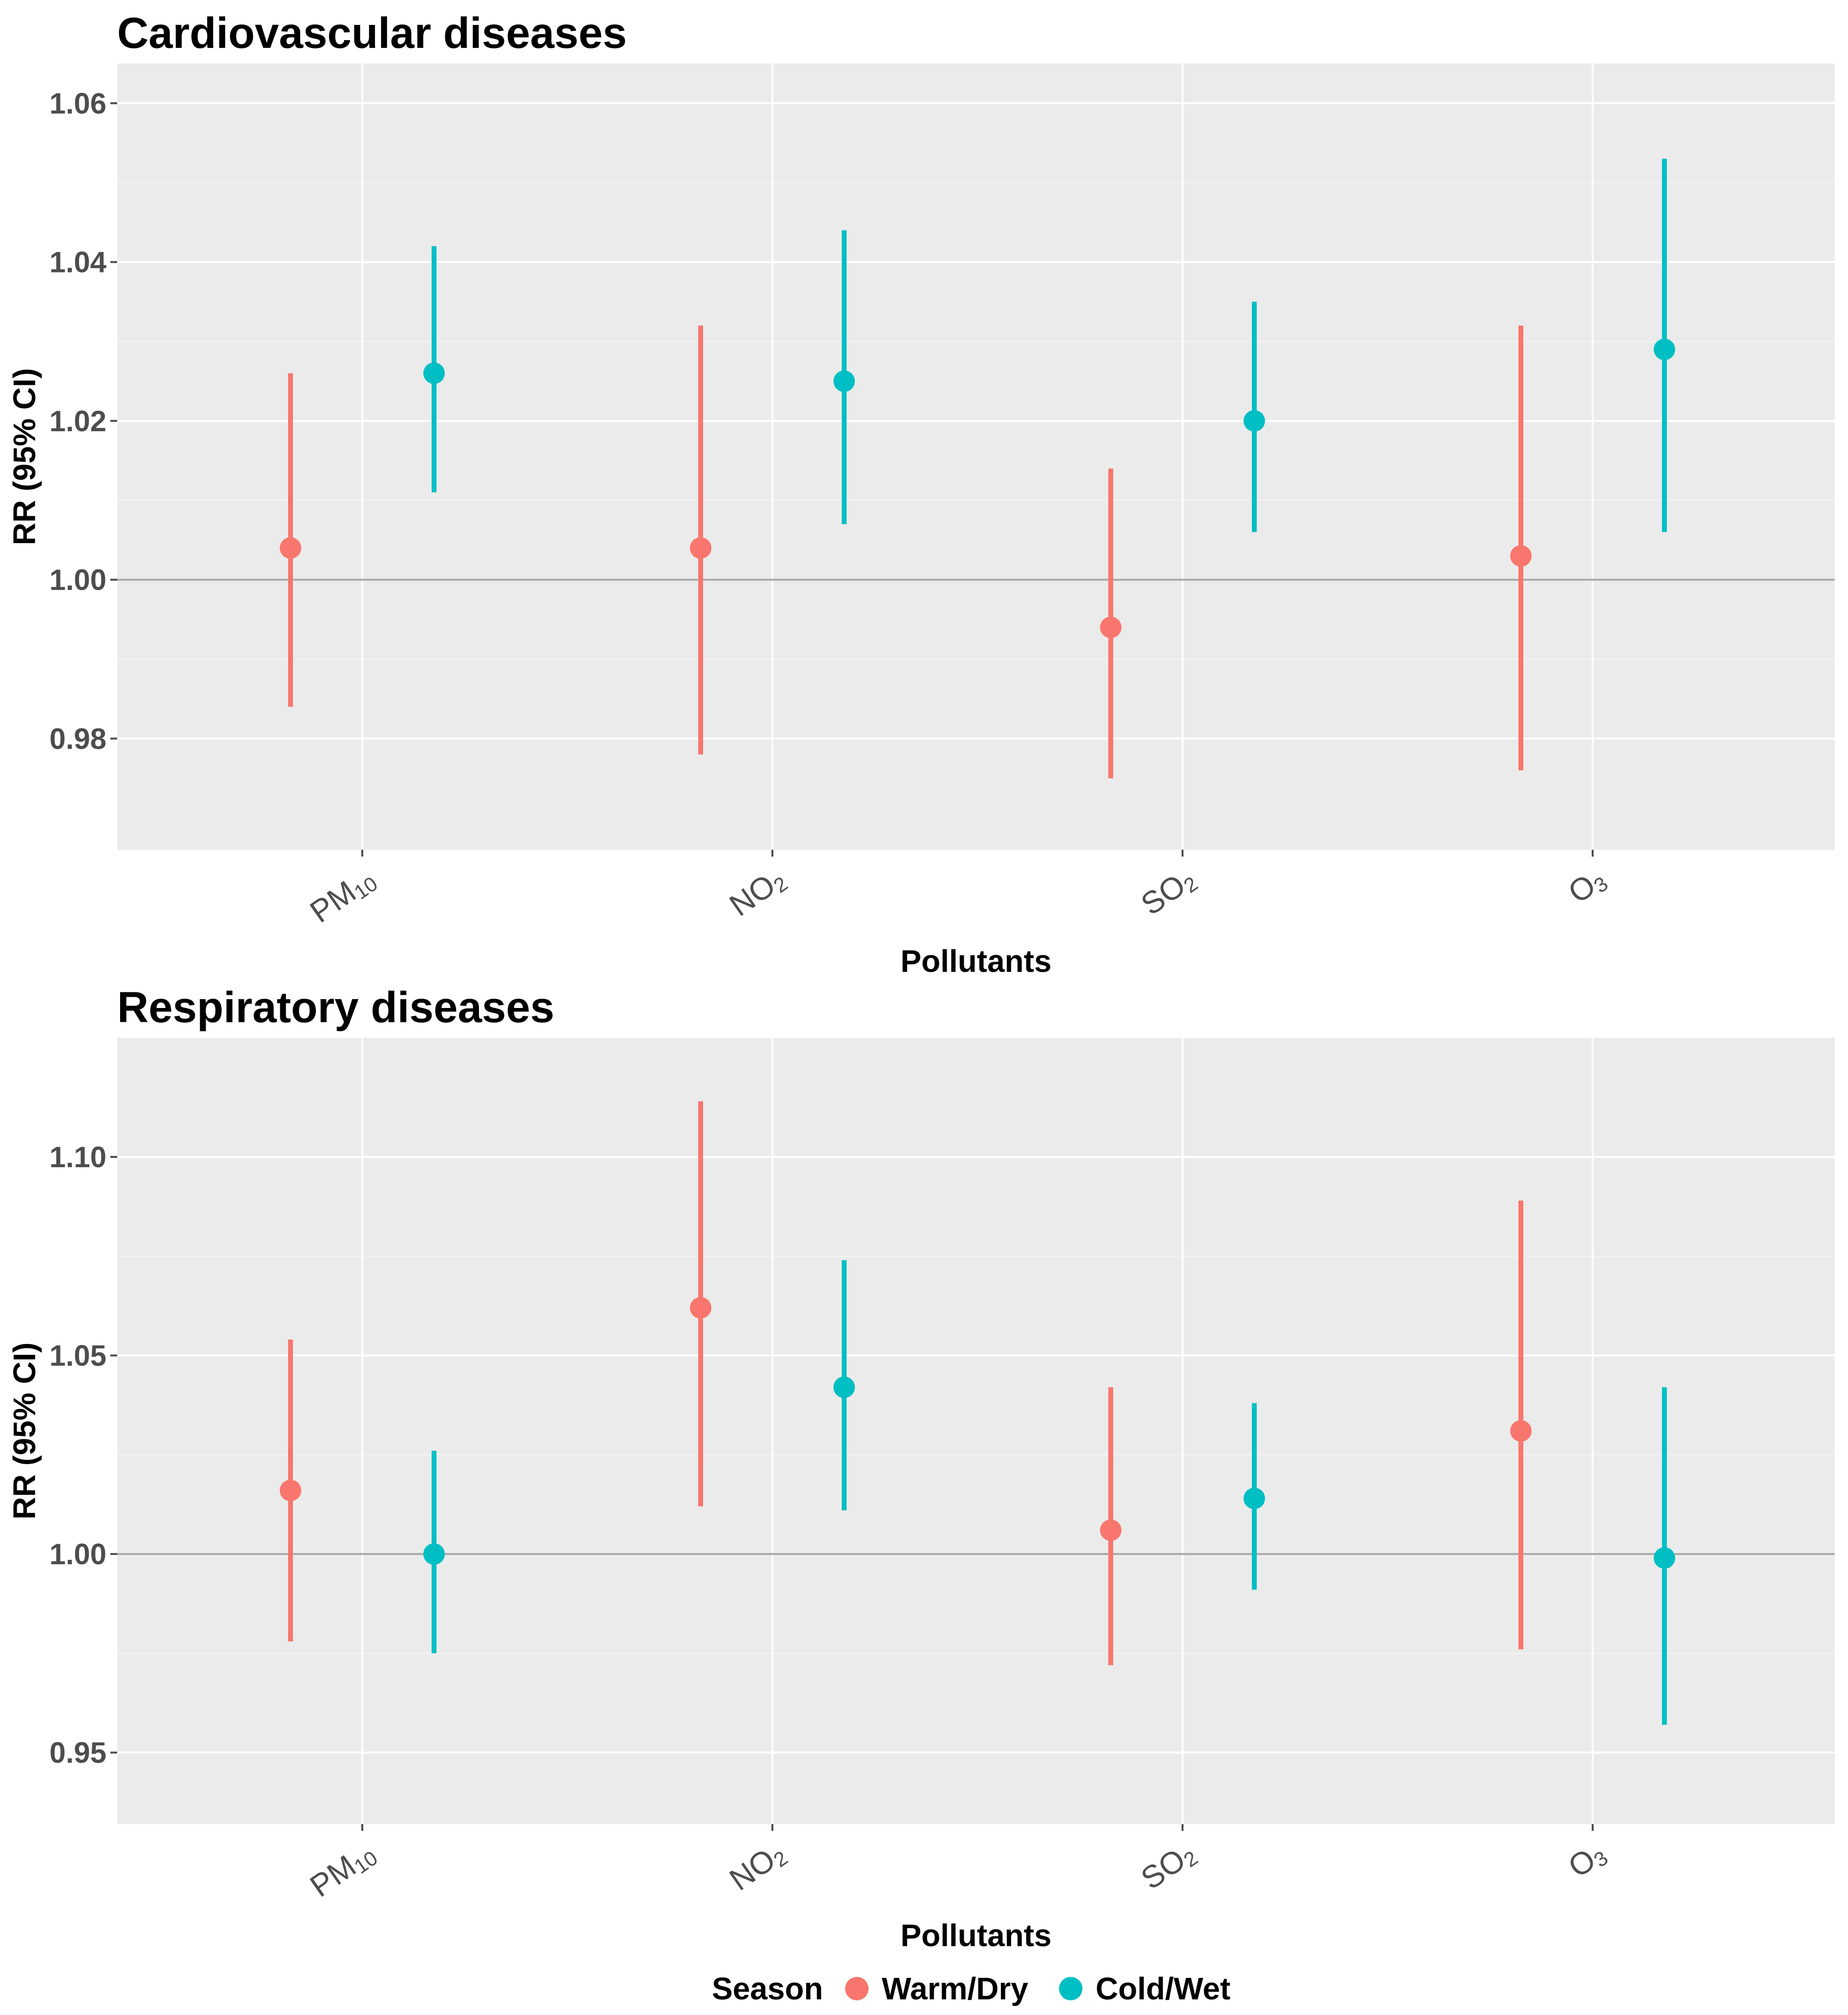  I want to click on y-tick-label: 1.02, so click(77, 421).